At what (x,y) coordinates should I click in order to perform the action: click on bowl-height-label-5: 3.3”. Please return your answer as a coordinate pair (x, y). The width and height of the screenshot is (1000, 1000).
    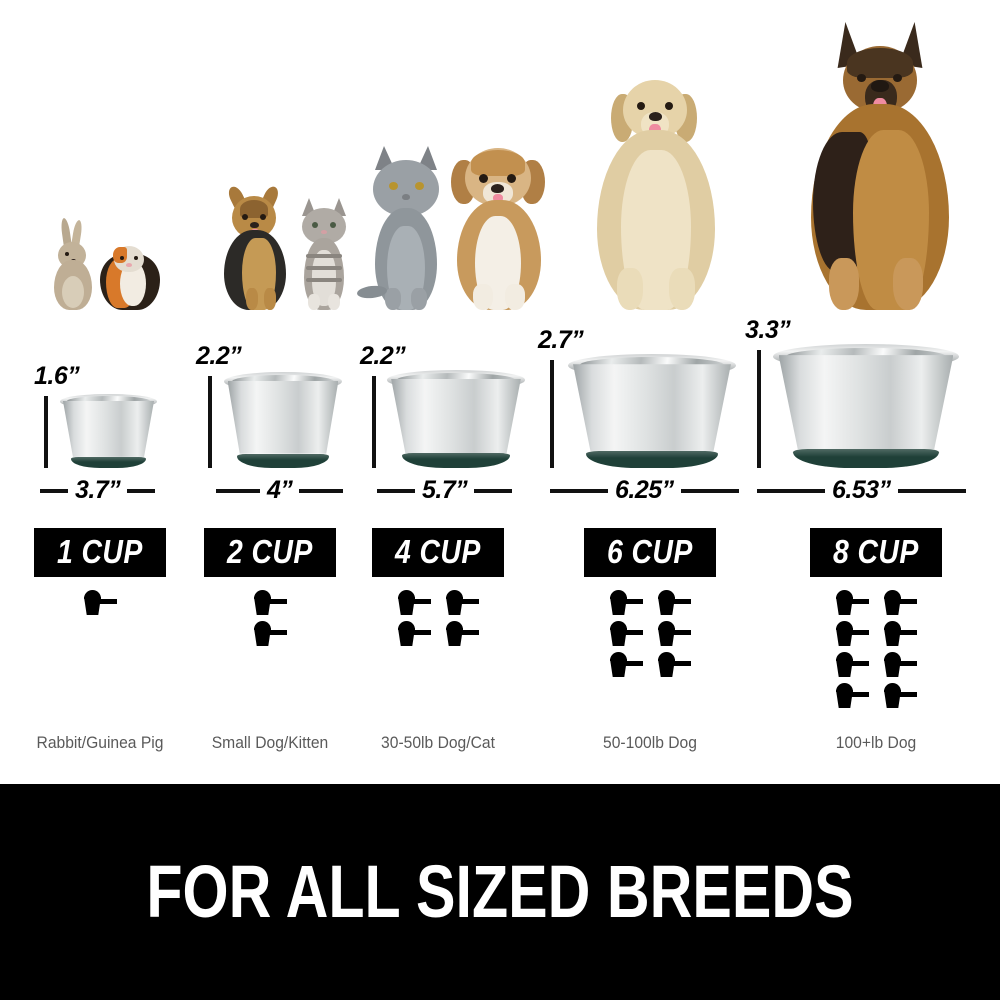
    Looking at the image, I should click on (768, 330).